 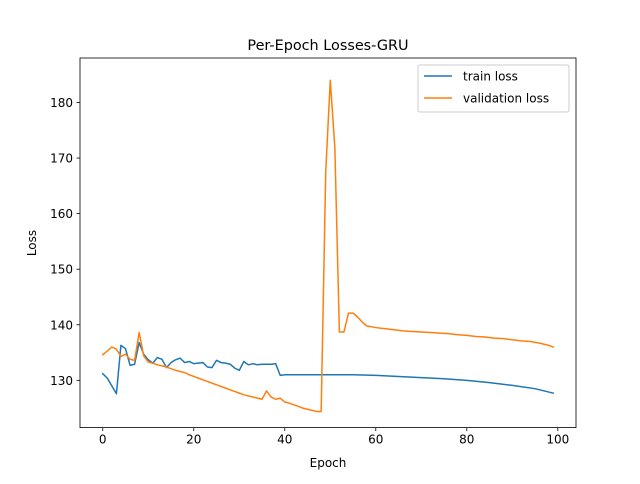 I want to click on y-tick-label: 150, so click(x=61, y=270).